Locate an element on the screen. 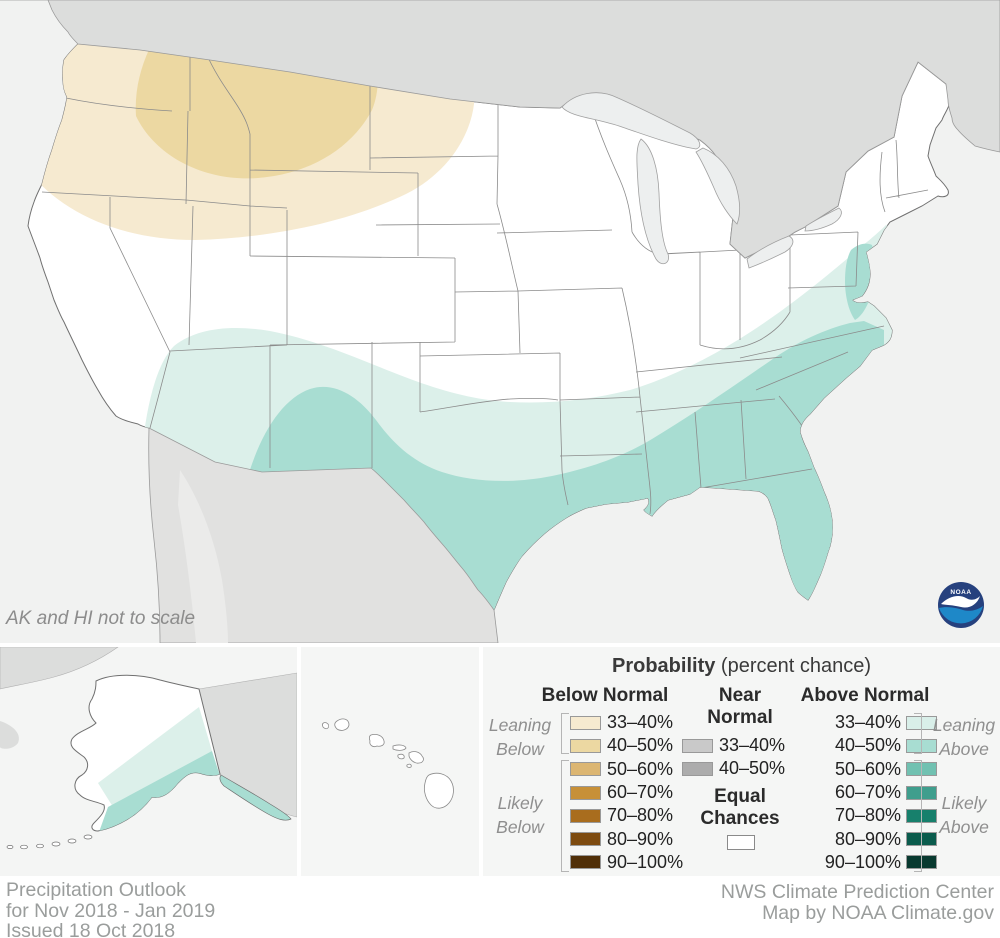 The image size is (1000, 938). island-molokai is located at coordinates (399, 747).